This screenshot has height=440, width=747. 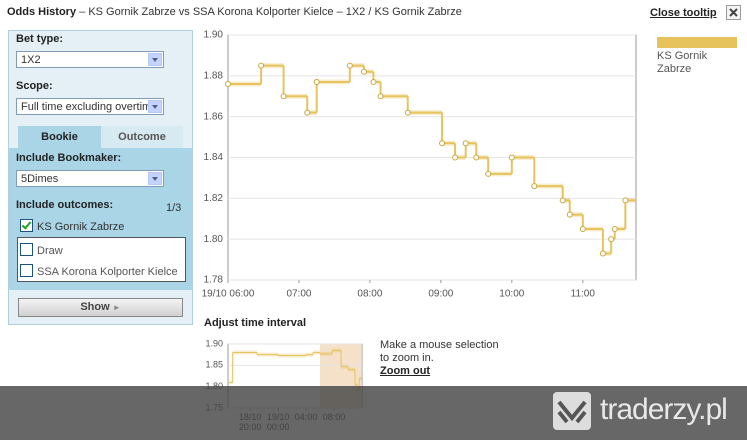 I want to click on outcomes-count: 1/3, so click(x=174, y=208).